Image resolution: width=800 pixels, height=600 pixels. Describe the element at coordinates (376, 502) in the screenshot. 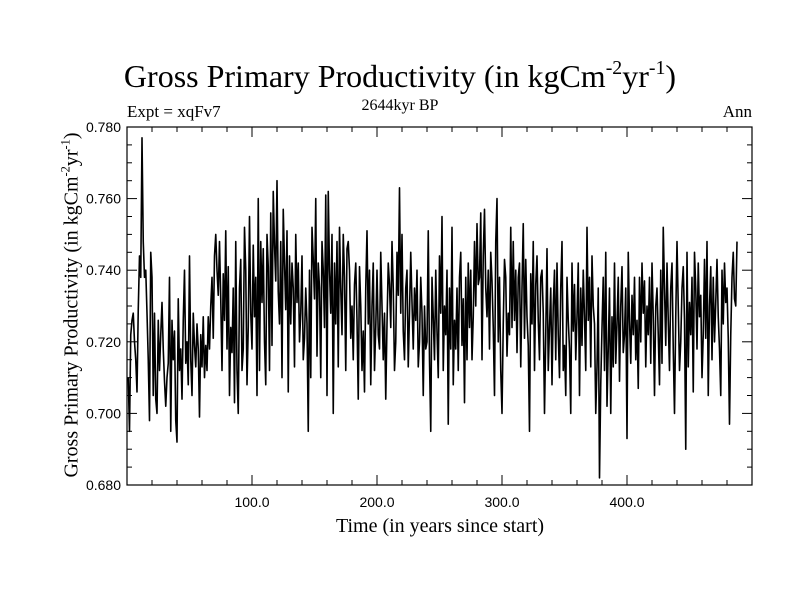

I see `x-tick-label: 200.0` at that location.